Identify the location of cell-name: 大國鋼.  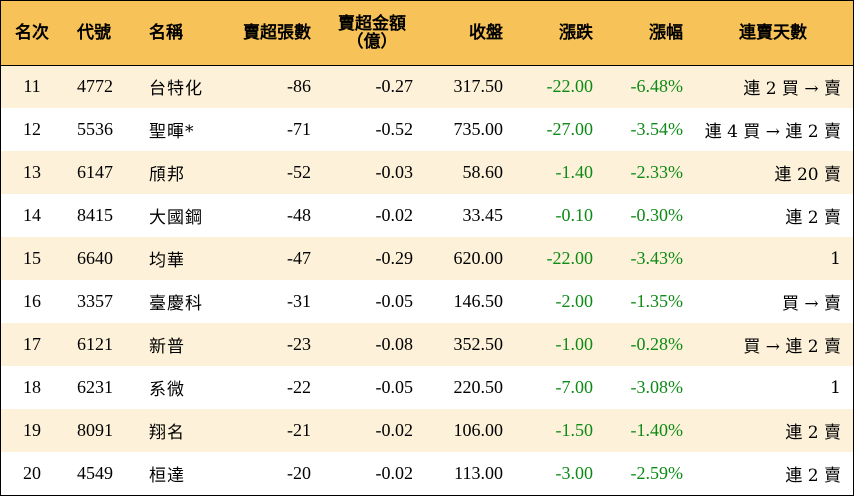
(176, 218).